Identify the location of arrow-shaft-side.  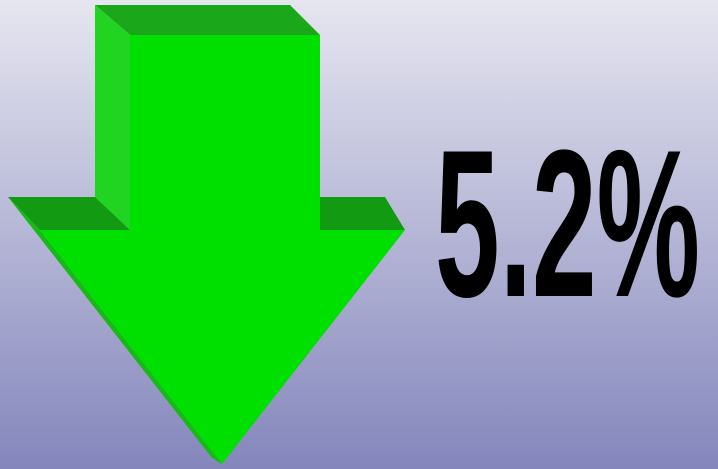
(112, 117).